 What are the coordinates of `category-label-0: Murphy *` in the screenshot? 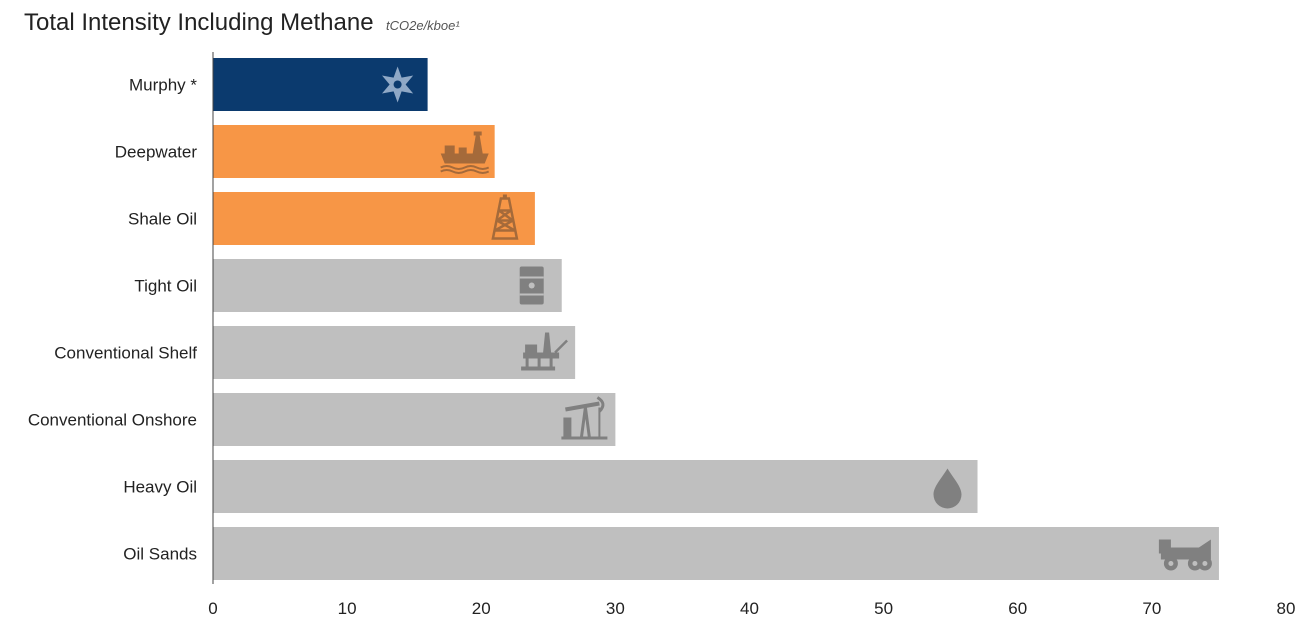 It's located at (163, 85).